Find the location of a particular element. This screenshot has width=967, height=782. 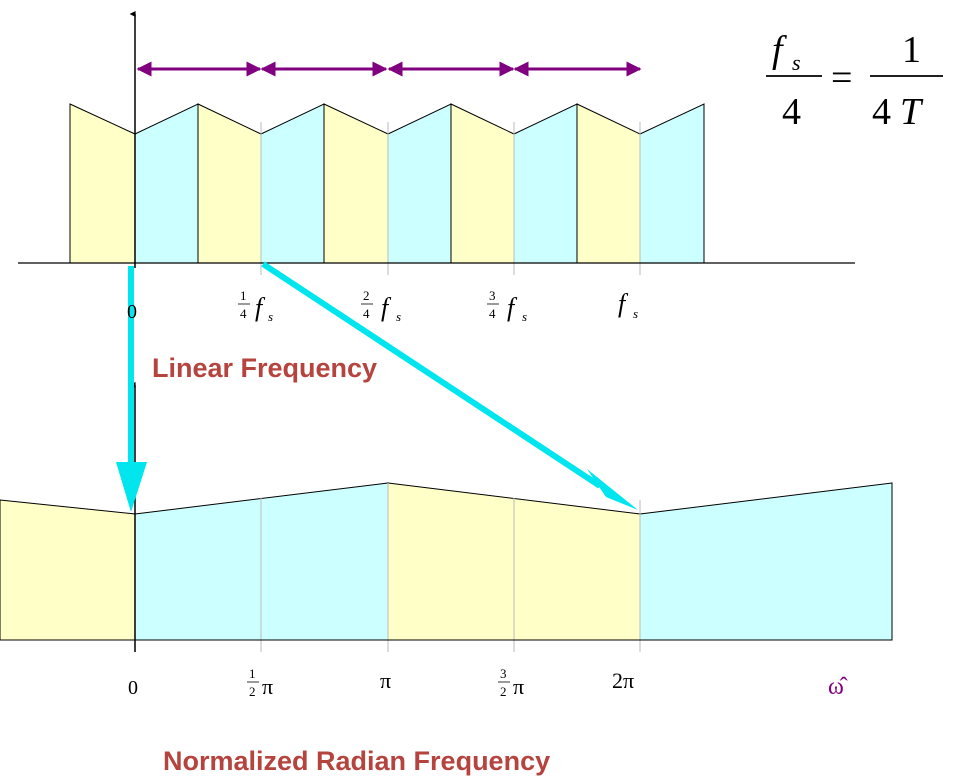

formula-T: T is located at coordinates (912, 112).